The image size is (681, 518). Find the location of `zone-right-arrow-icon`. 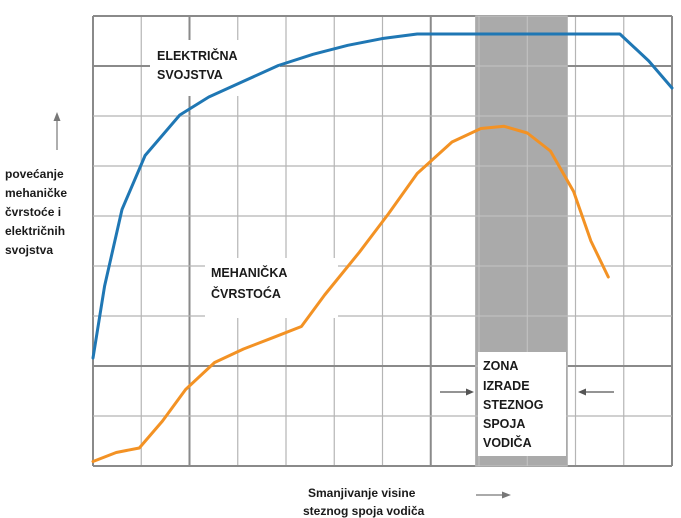

zone-right-arrow-icon is located at coordinates (596, 392).